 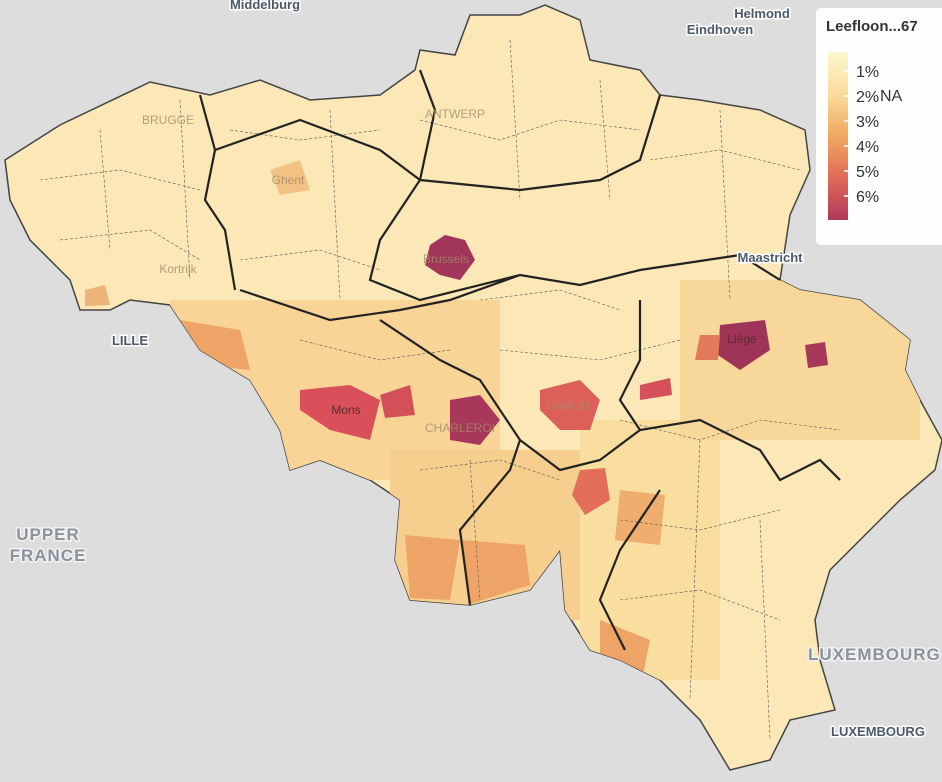 I want to click on legend-tick-label: 3%, so click(x=867, y=122).